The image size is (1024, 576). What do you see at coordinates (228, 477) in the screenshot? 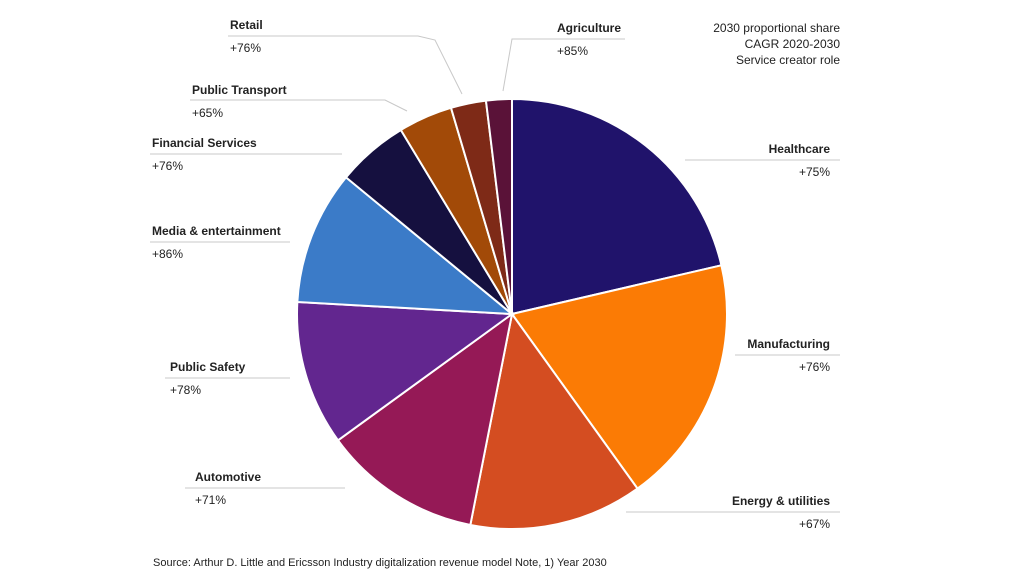
I see `slice-label-automotive: Automotive` at bounding box center [228, 477].